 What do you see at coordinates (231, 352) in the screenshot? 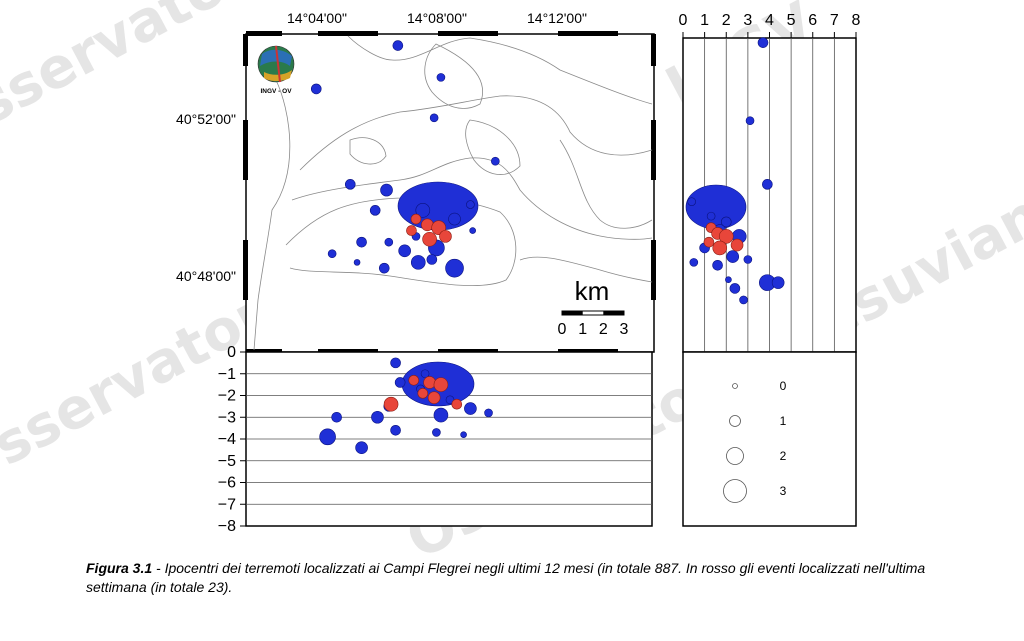
I see `depth-lon-ytick-0: 0` at bounding box center [231, 352].